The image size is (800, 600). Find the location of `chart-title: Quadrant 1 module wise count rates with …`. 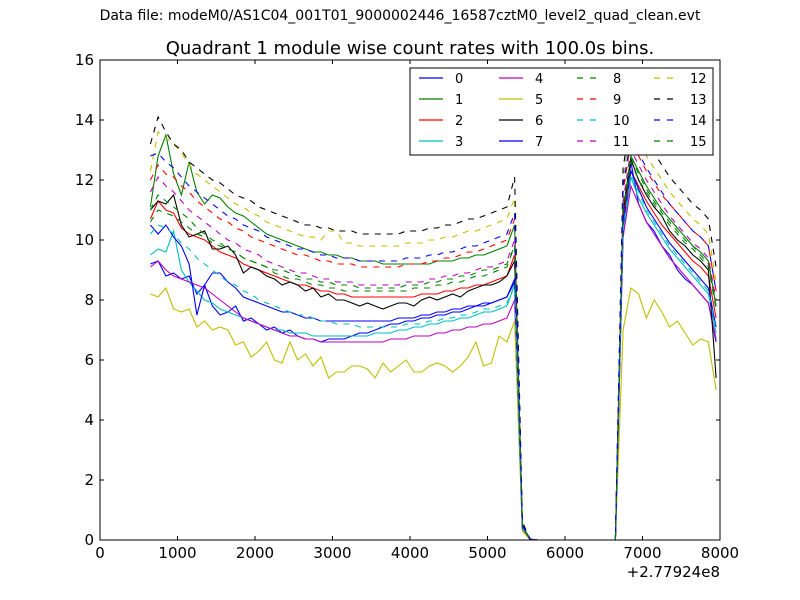

chart-title: Quadrant 1 module wise count rates with … is located at coordinates (410, 48).